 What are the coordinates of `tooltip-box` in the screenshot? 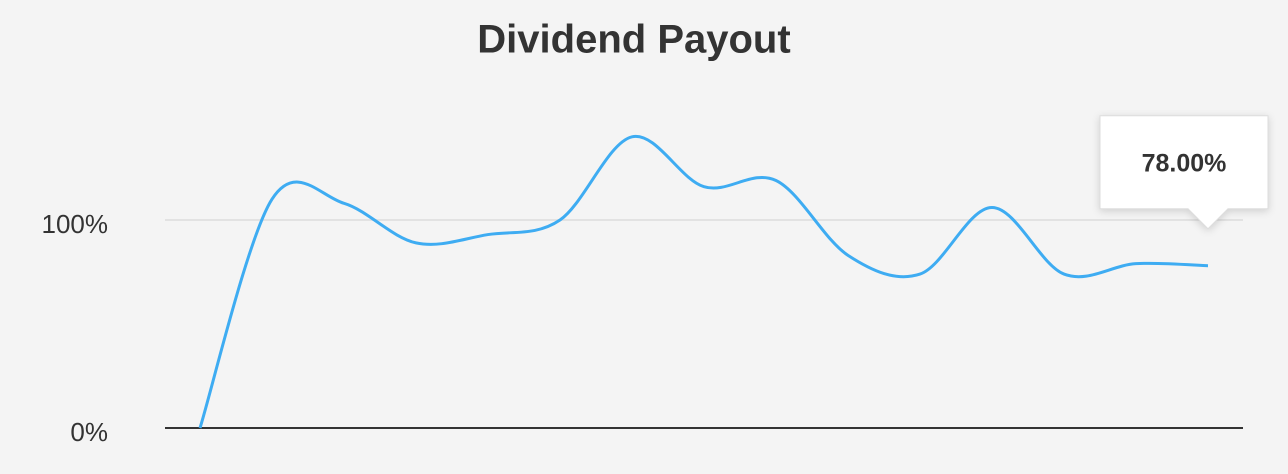 It's located at (1184, 172).